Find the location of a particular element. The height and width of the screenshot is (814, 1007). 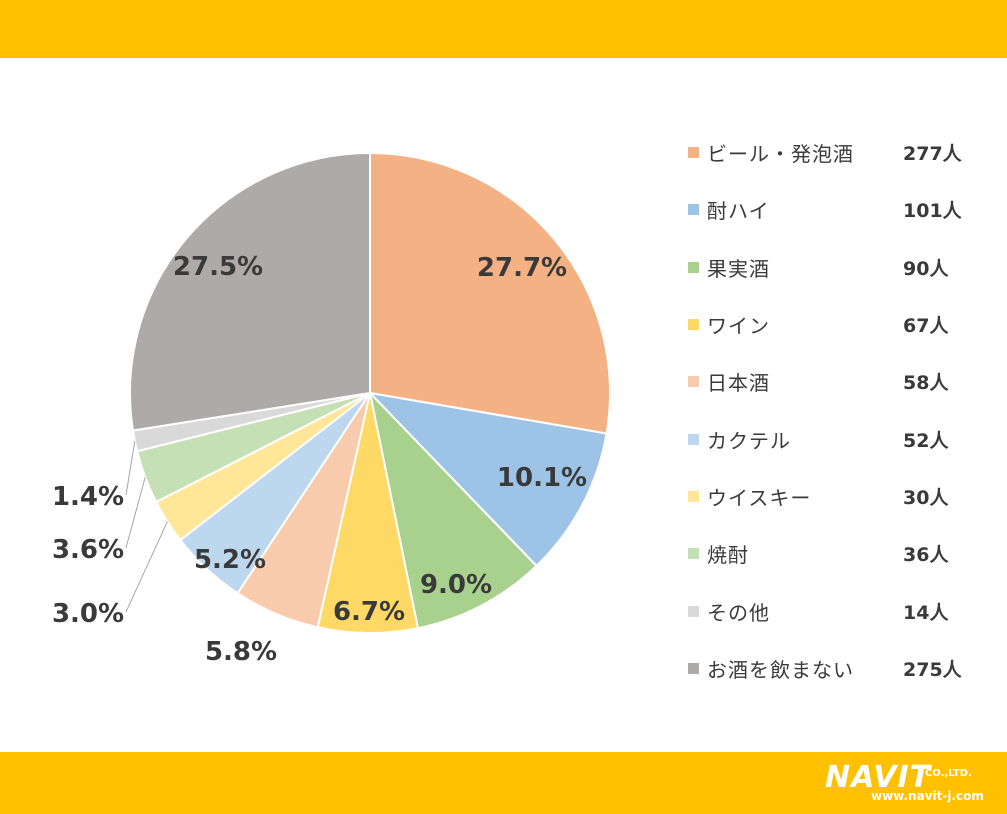

legend-count: 58人 is located at coordinates (926, 383).